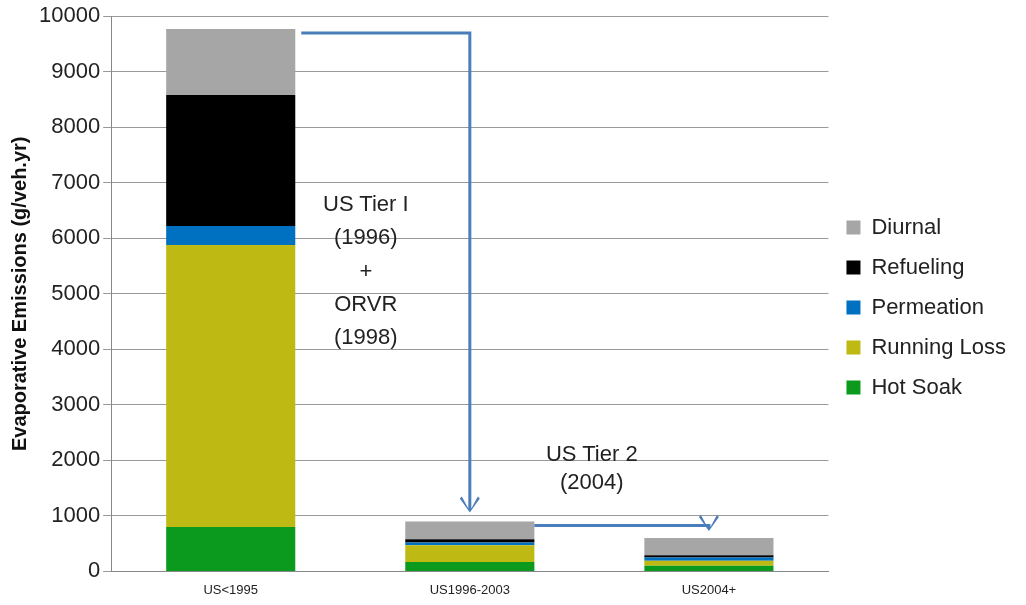  Describe the element at coordinates (469, 589) in the screenshot. I see `x-tick-label: US1996-2003` at that location.